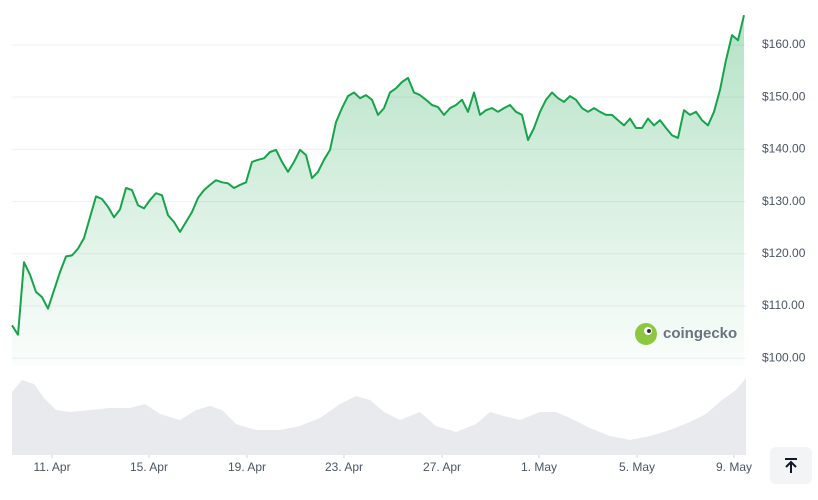  Describe the element at coordinates (784, 149) in the screenshot. I see `y-tick-label: $140.00` at that location.